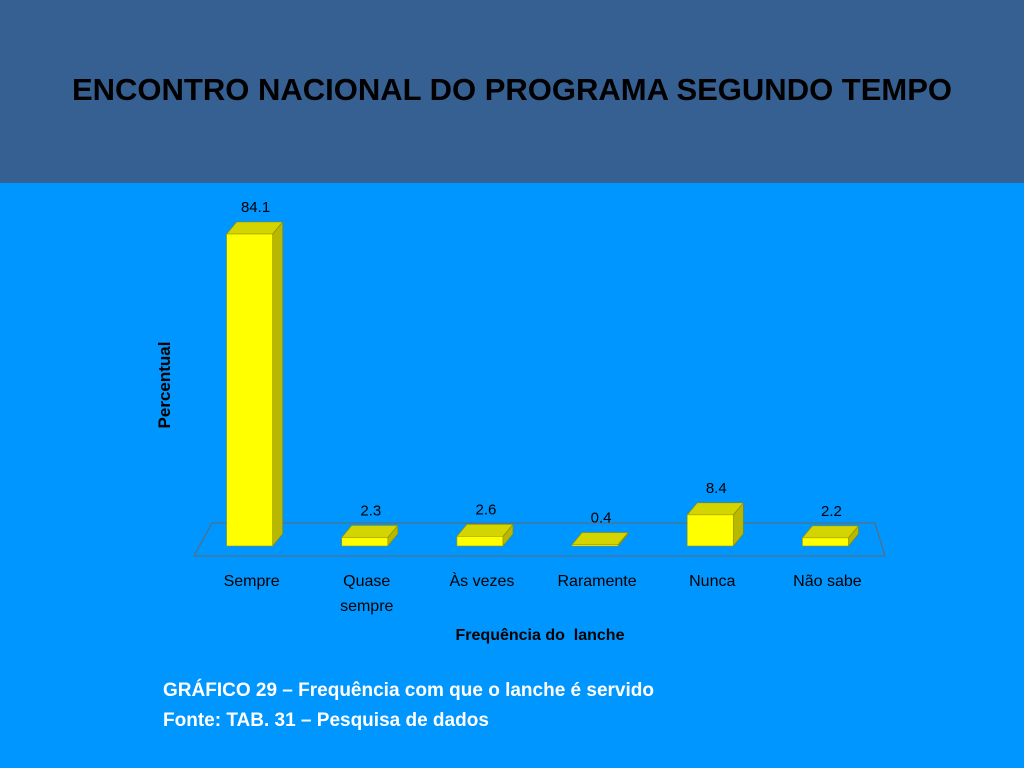 The width and height of the screenshot is (1024, 768). I want to click on x-tick-label: Às vezes, so click(481, 580).